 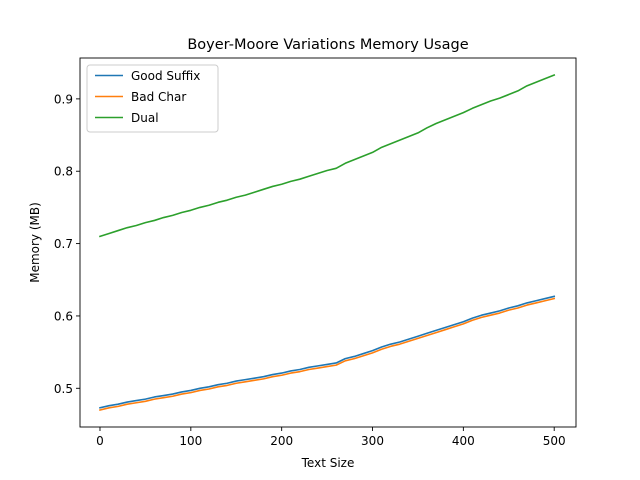 What do you see at coordinates (190, 441) in the screenshot?
I see `x-tick-label: 100` at bounding box center [190, 441].